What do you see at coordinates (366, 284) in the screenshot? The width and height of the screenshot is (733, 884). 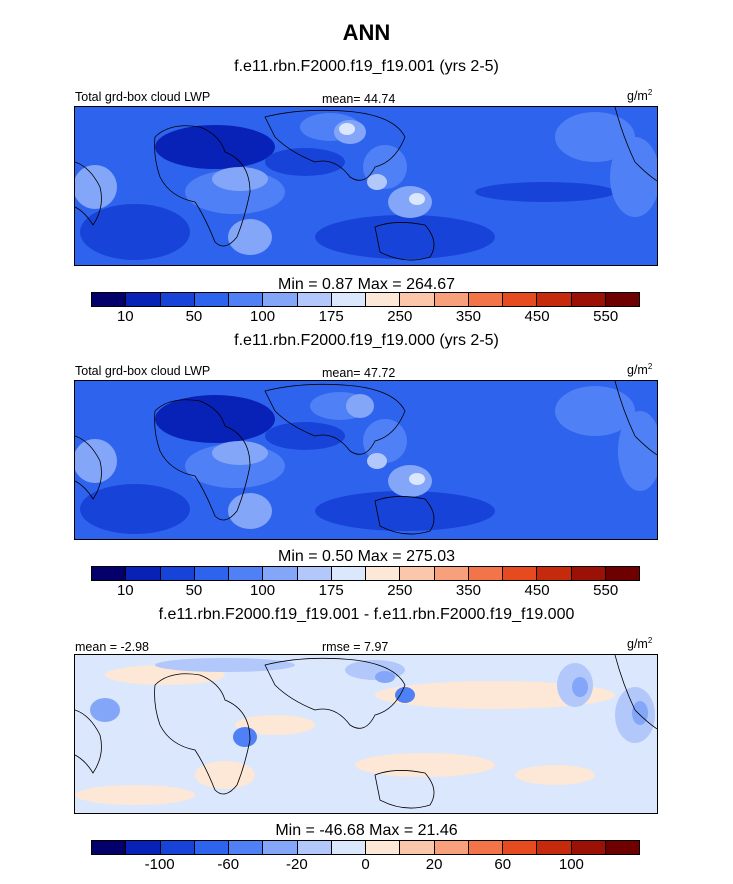 I see `panel-1-minmax: Min = 0.87 Max = 264.67` at bounding box center [366, 284].